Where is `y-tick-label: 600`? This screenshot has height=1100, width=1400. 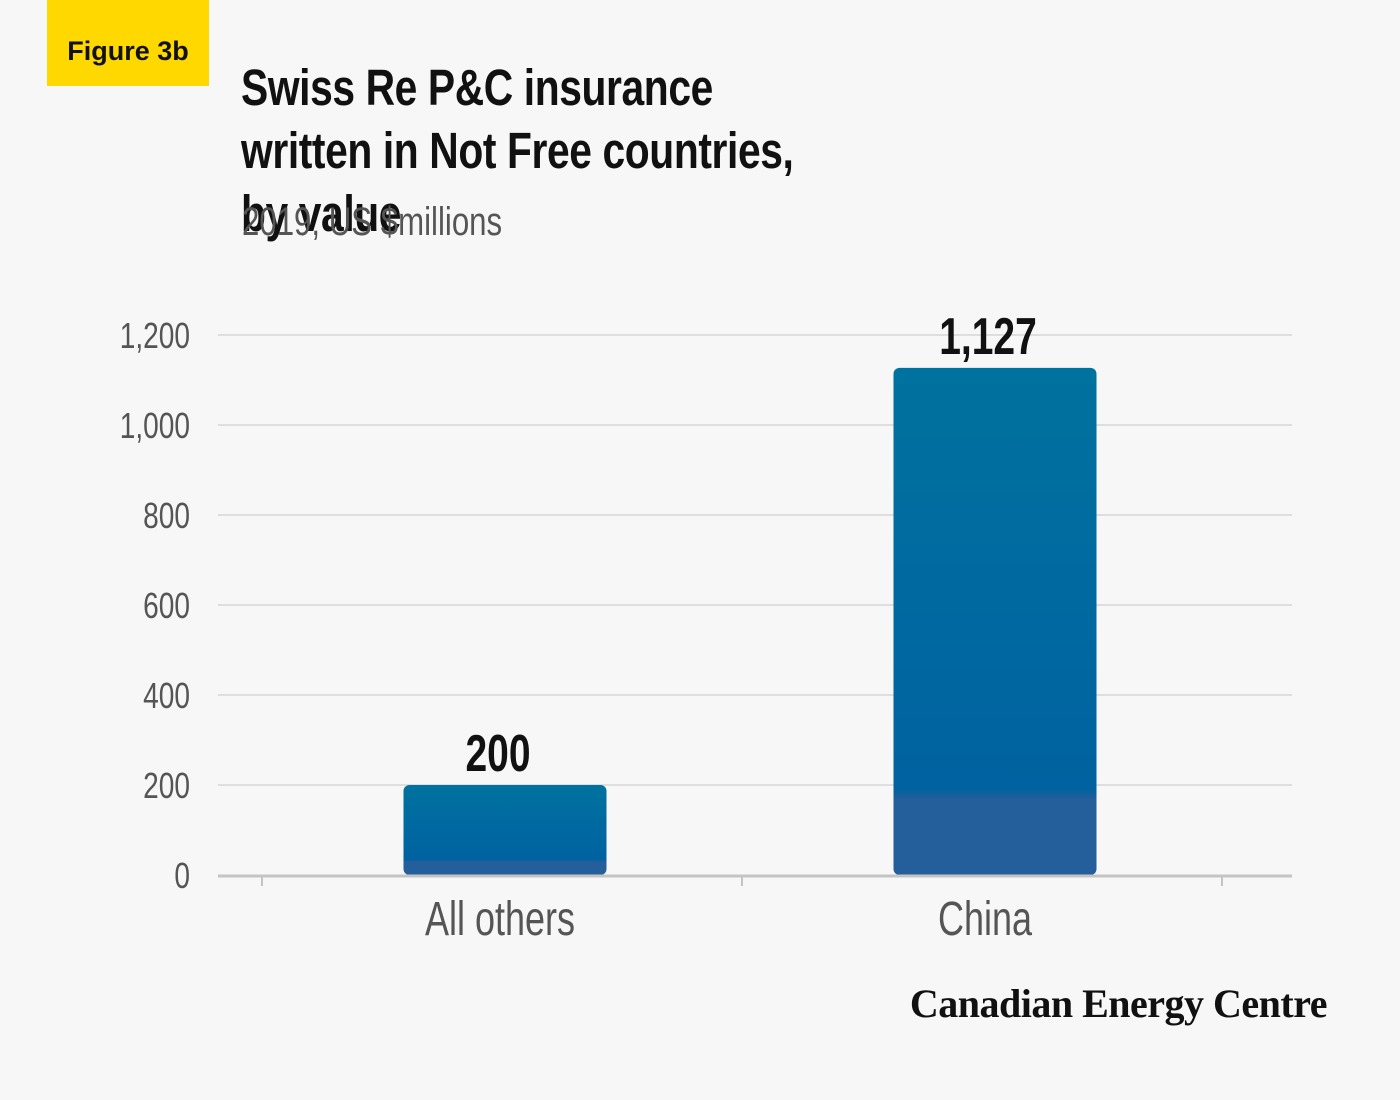 y-tick-label: 600 is located at coordinates (166, 606).